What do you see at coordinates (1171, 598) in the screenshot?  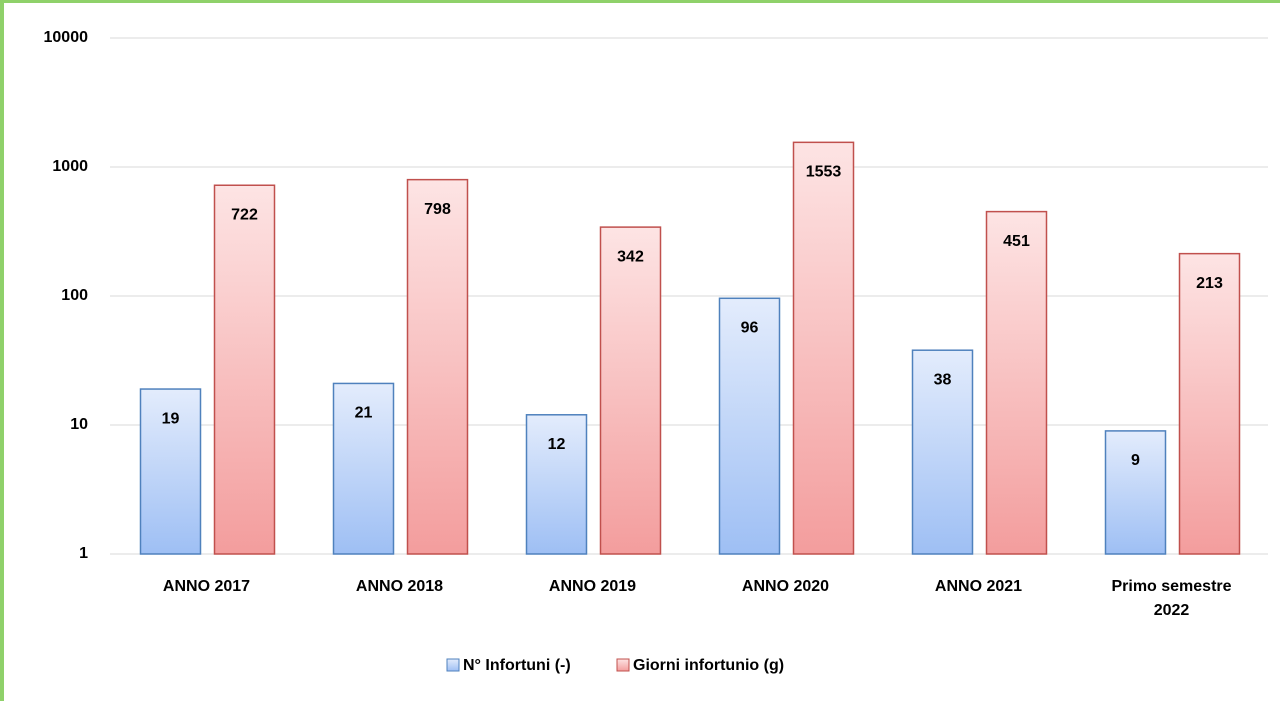 I see `x-tick-label: Primo semestre 2022` at bounding box center [1171, 598].